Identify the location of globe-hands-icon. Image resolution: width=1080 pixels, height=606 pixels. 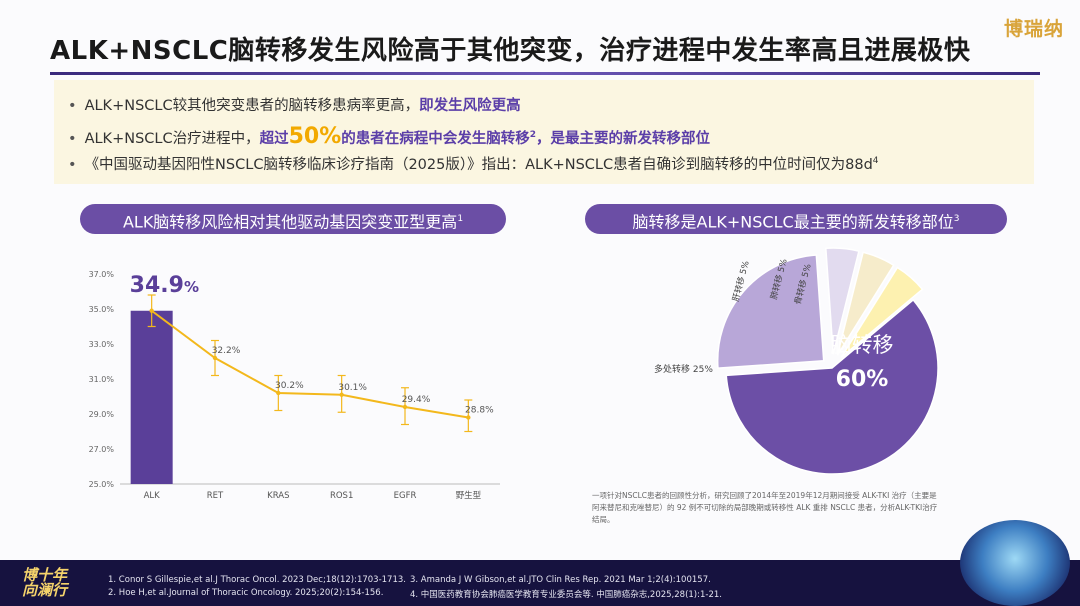
(1015, 563).